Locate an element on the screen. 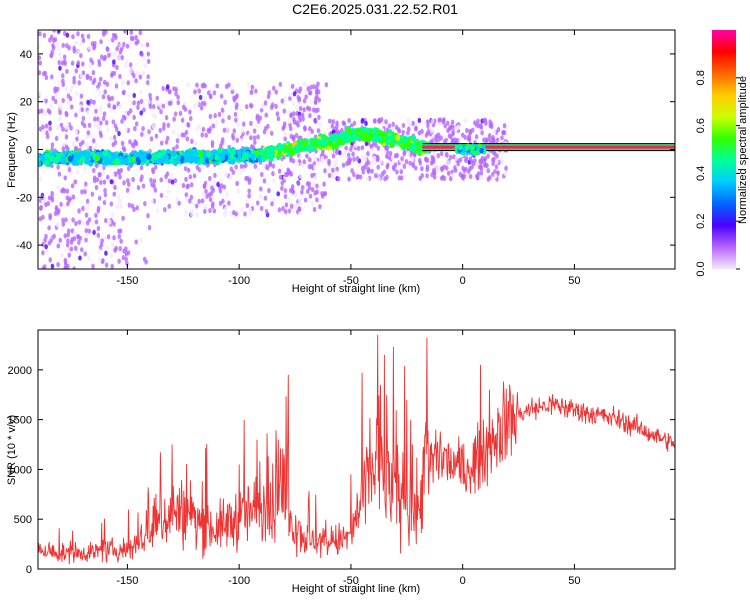 The width and height of the screenshot is (750, 600). colorbar-tick-label: 0.0 is located at coordinates (701, 268).